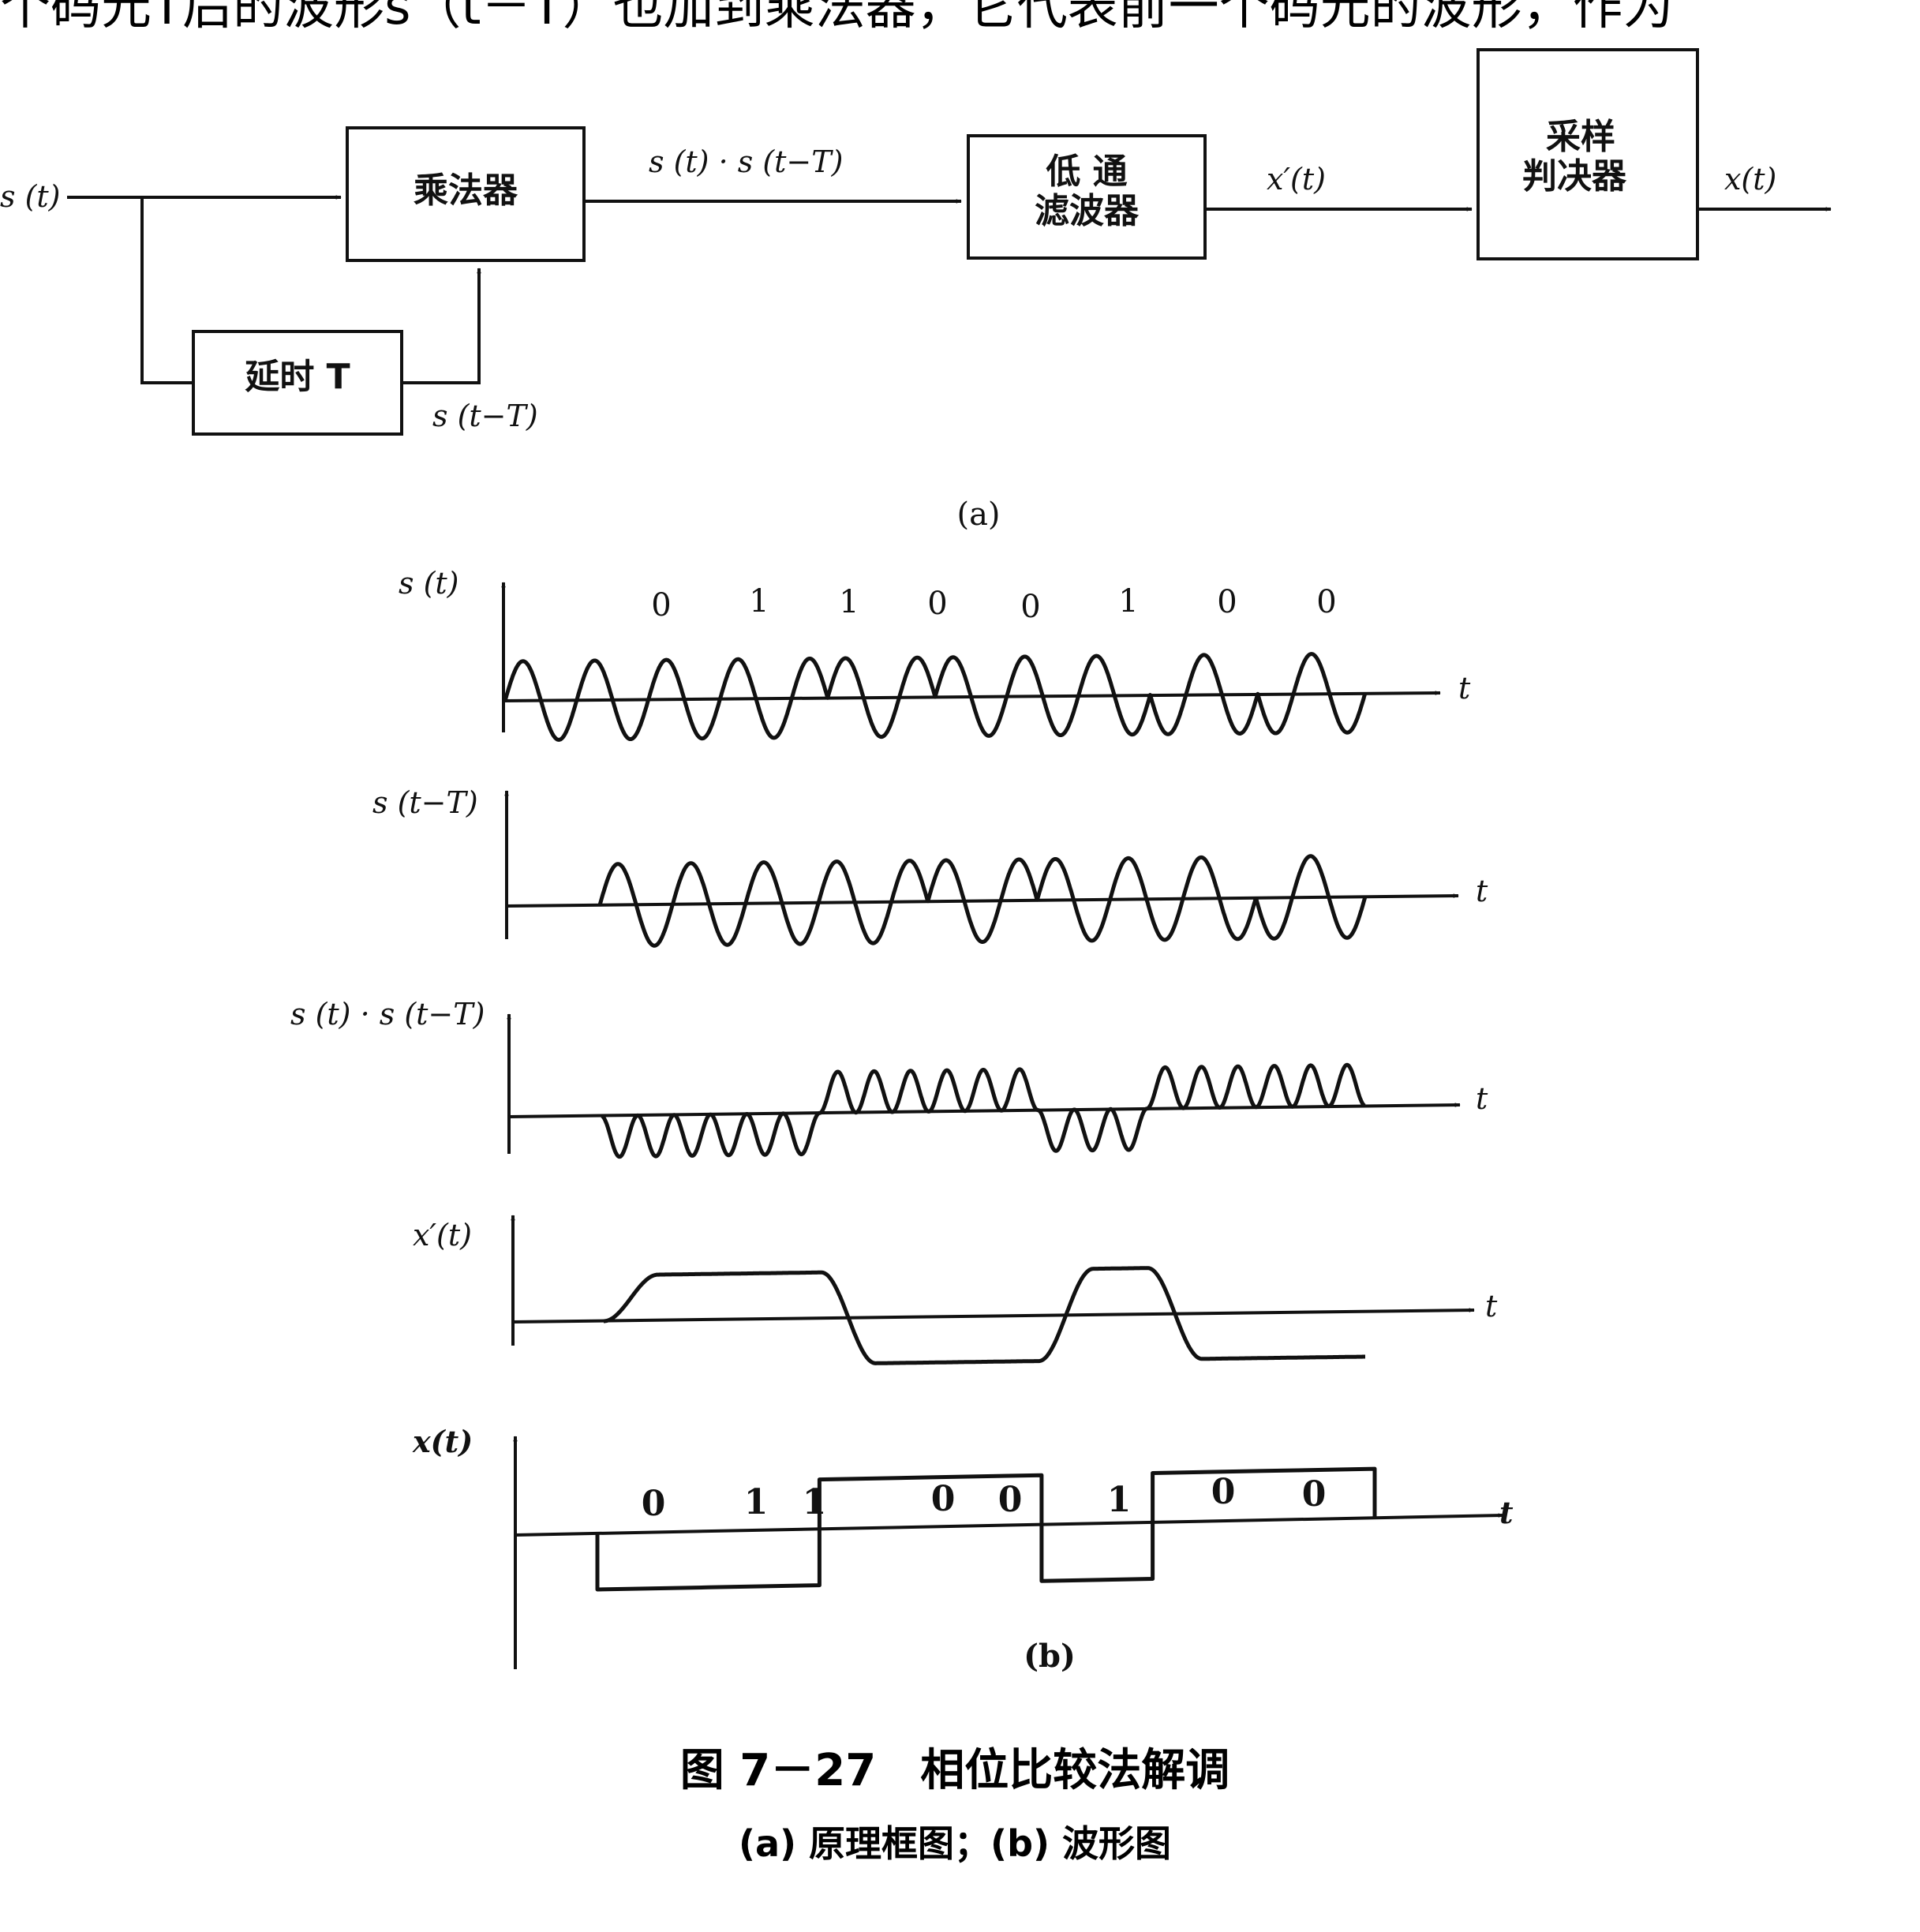  I want to click on branch-to-delay, so click(166, 290).